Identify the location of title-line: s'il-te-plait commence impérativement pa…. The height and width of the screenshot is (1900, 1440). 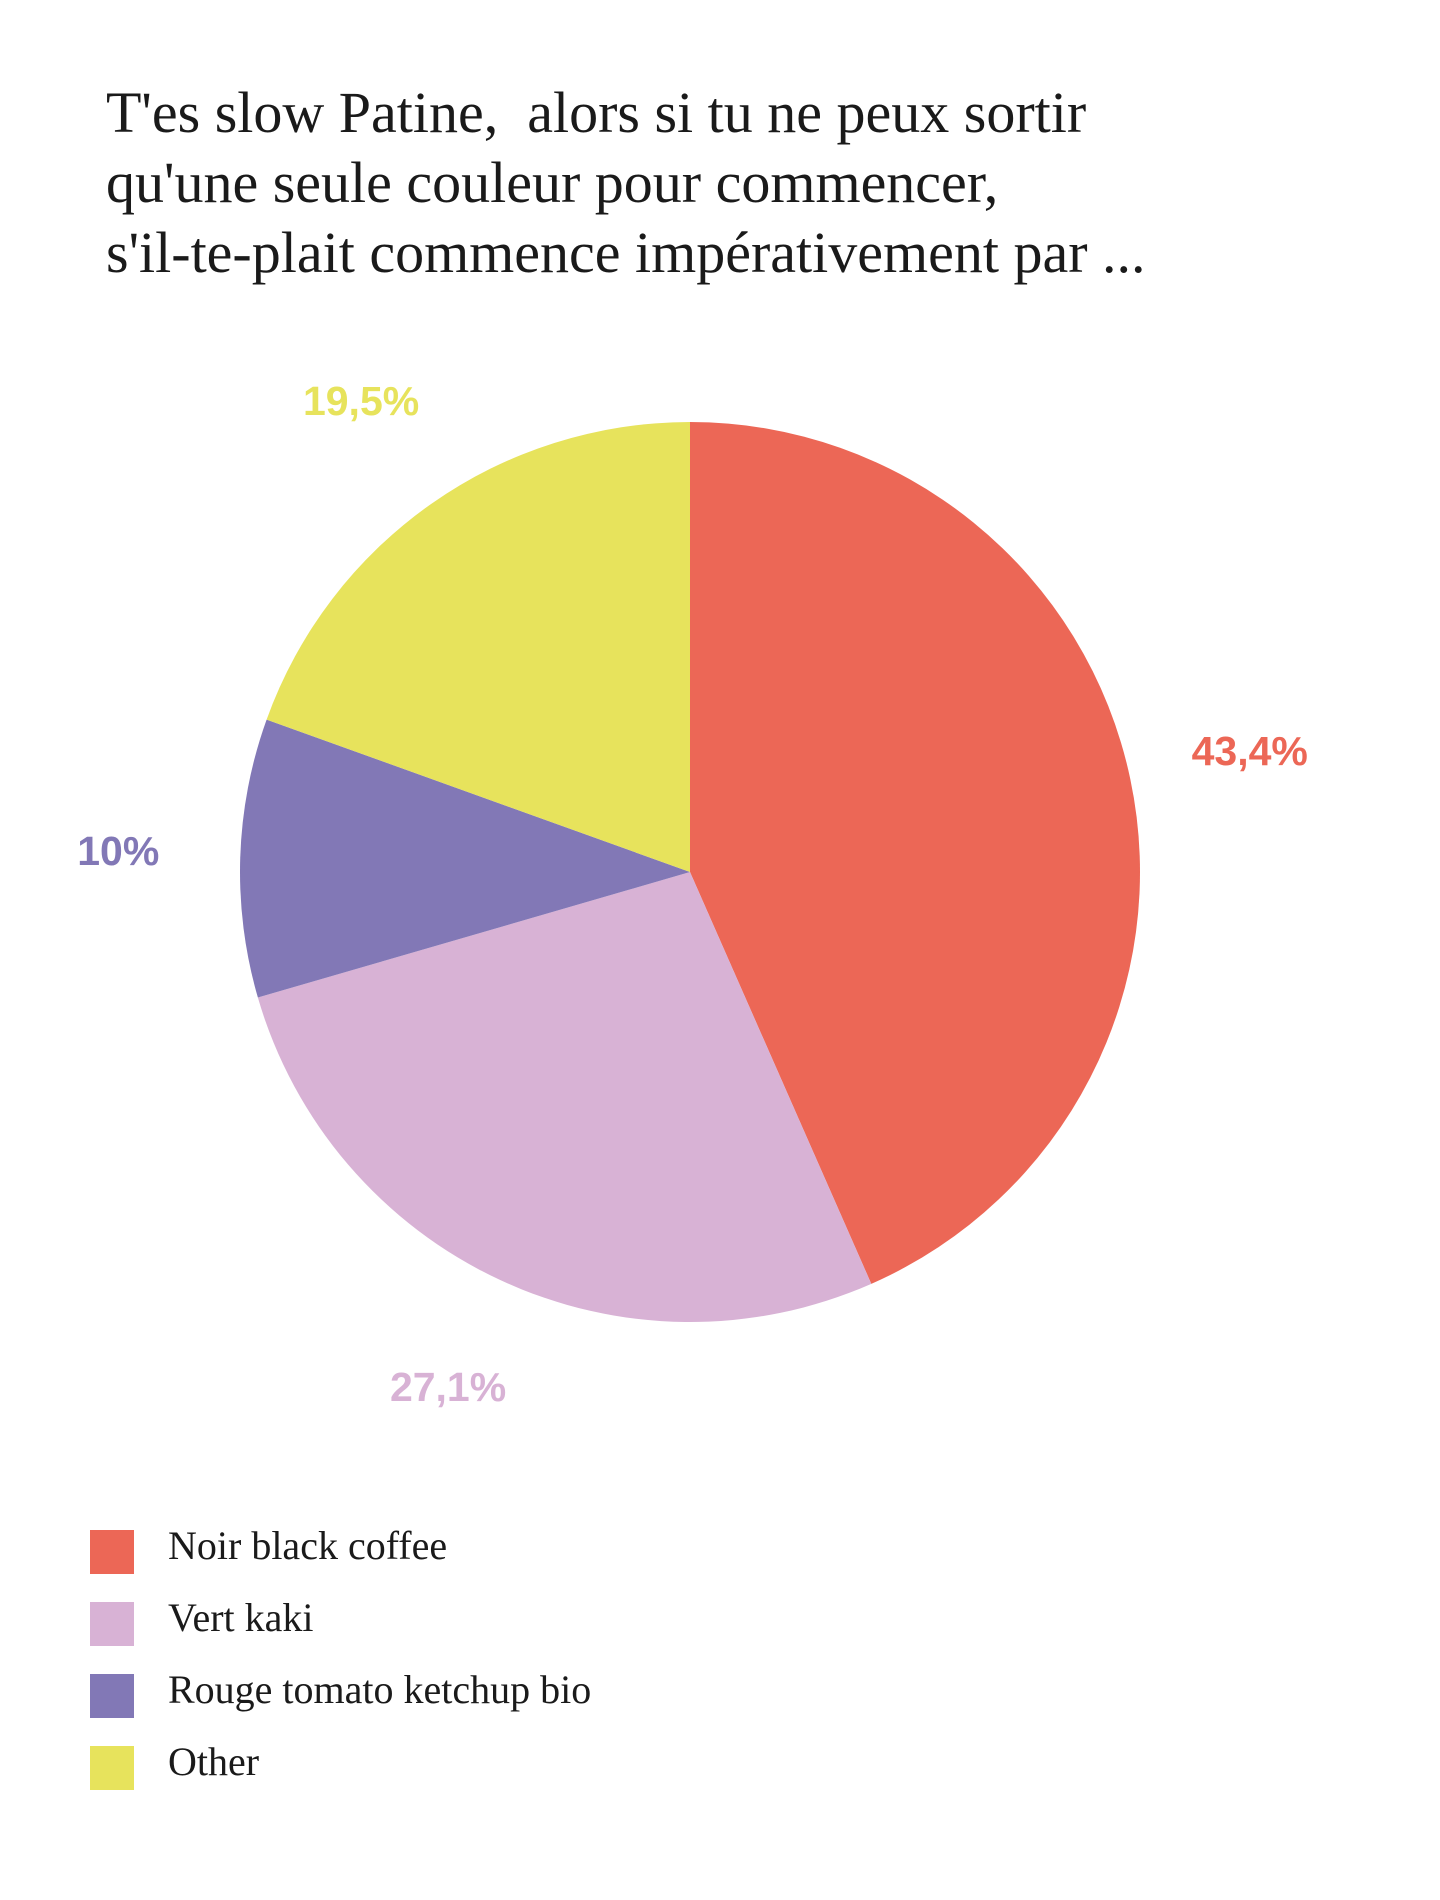
(626, 252).